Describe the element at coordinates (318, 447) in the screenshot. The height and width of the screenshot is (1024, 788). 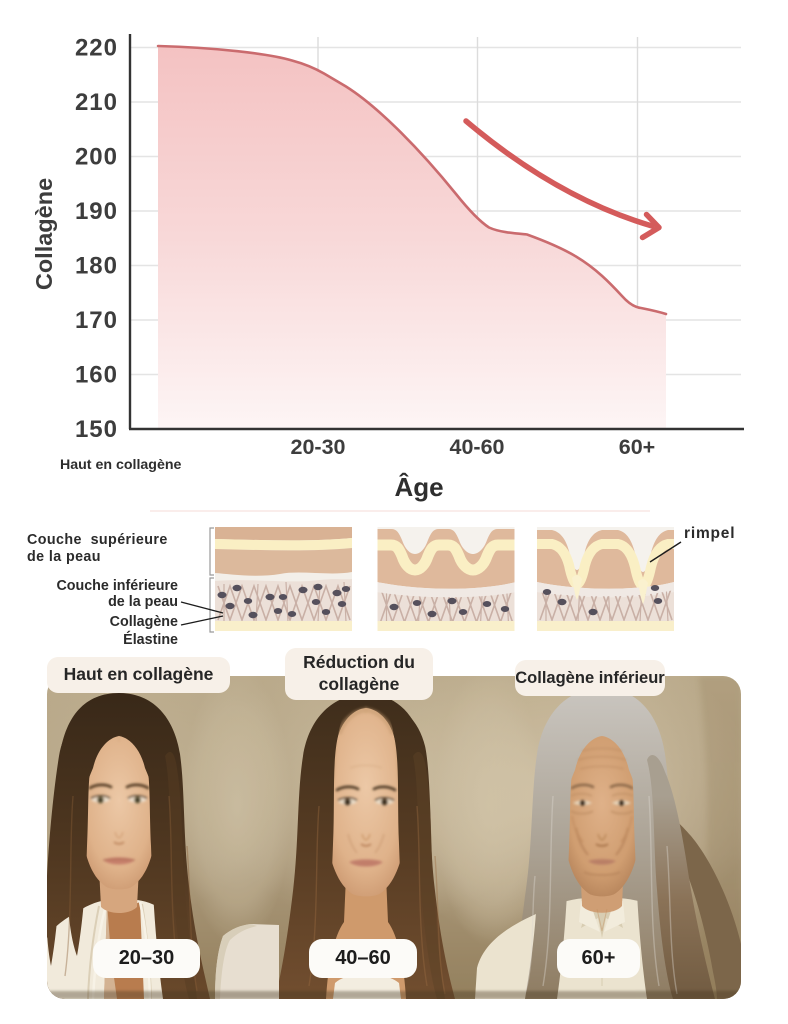
I see `svg-text: 20-30` at that location.